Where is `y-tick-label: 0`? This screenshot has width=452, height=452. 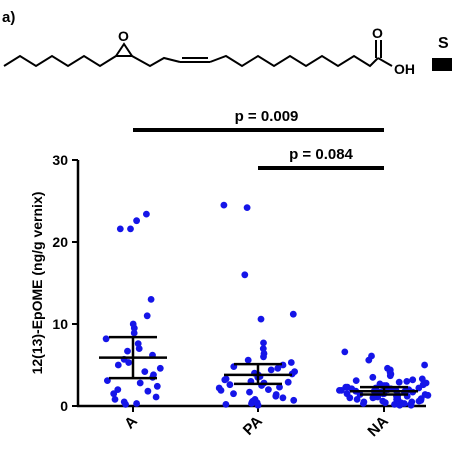 y-tick-label: 0 is located at coordinates (64, 406).